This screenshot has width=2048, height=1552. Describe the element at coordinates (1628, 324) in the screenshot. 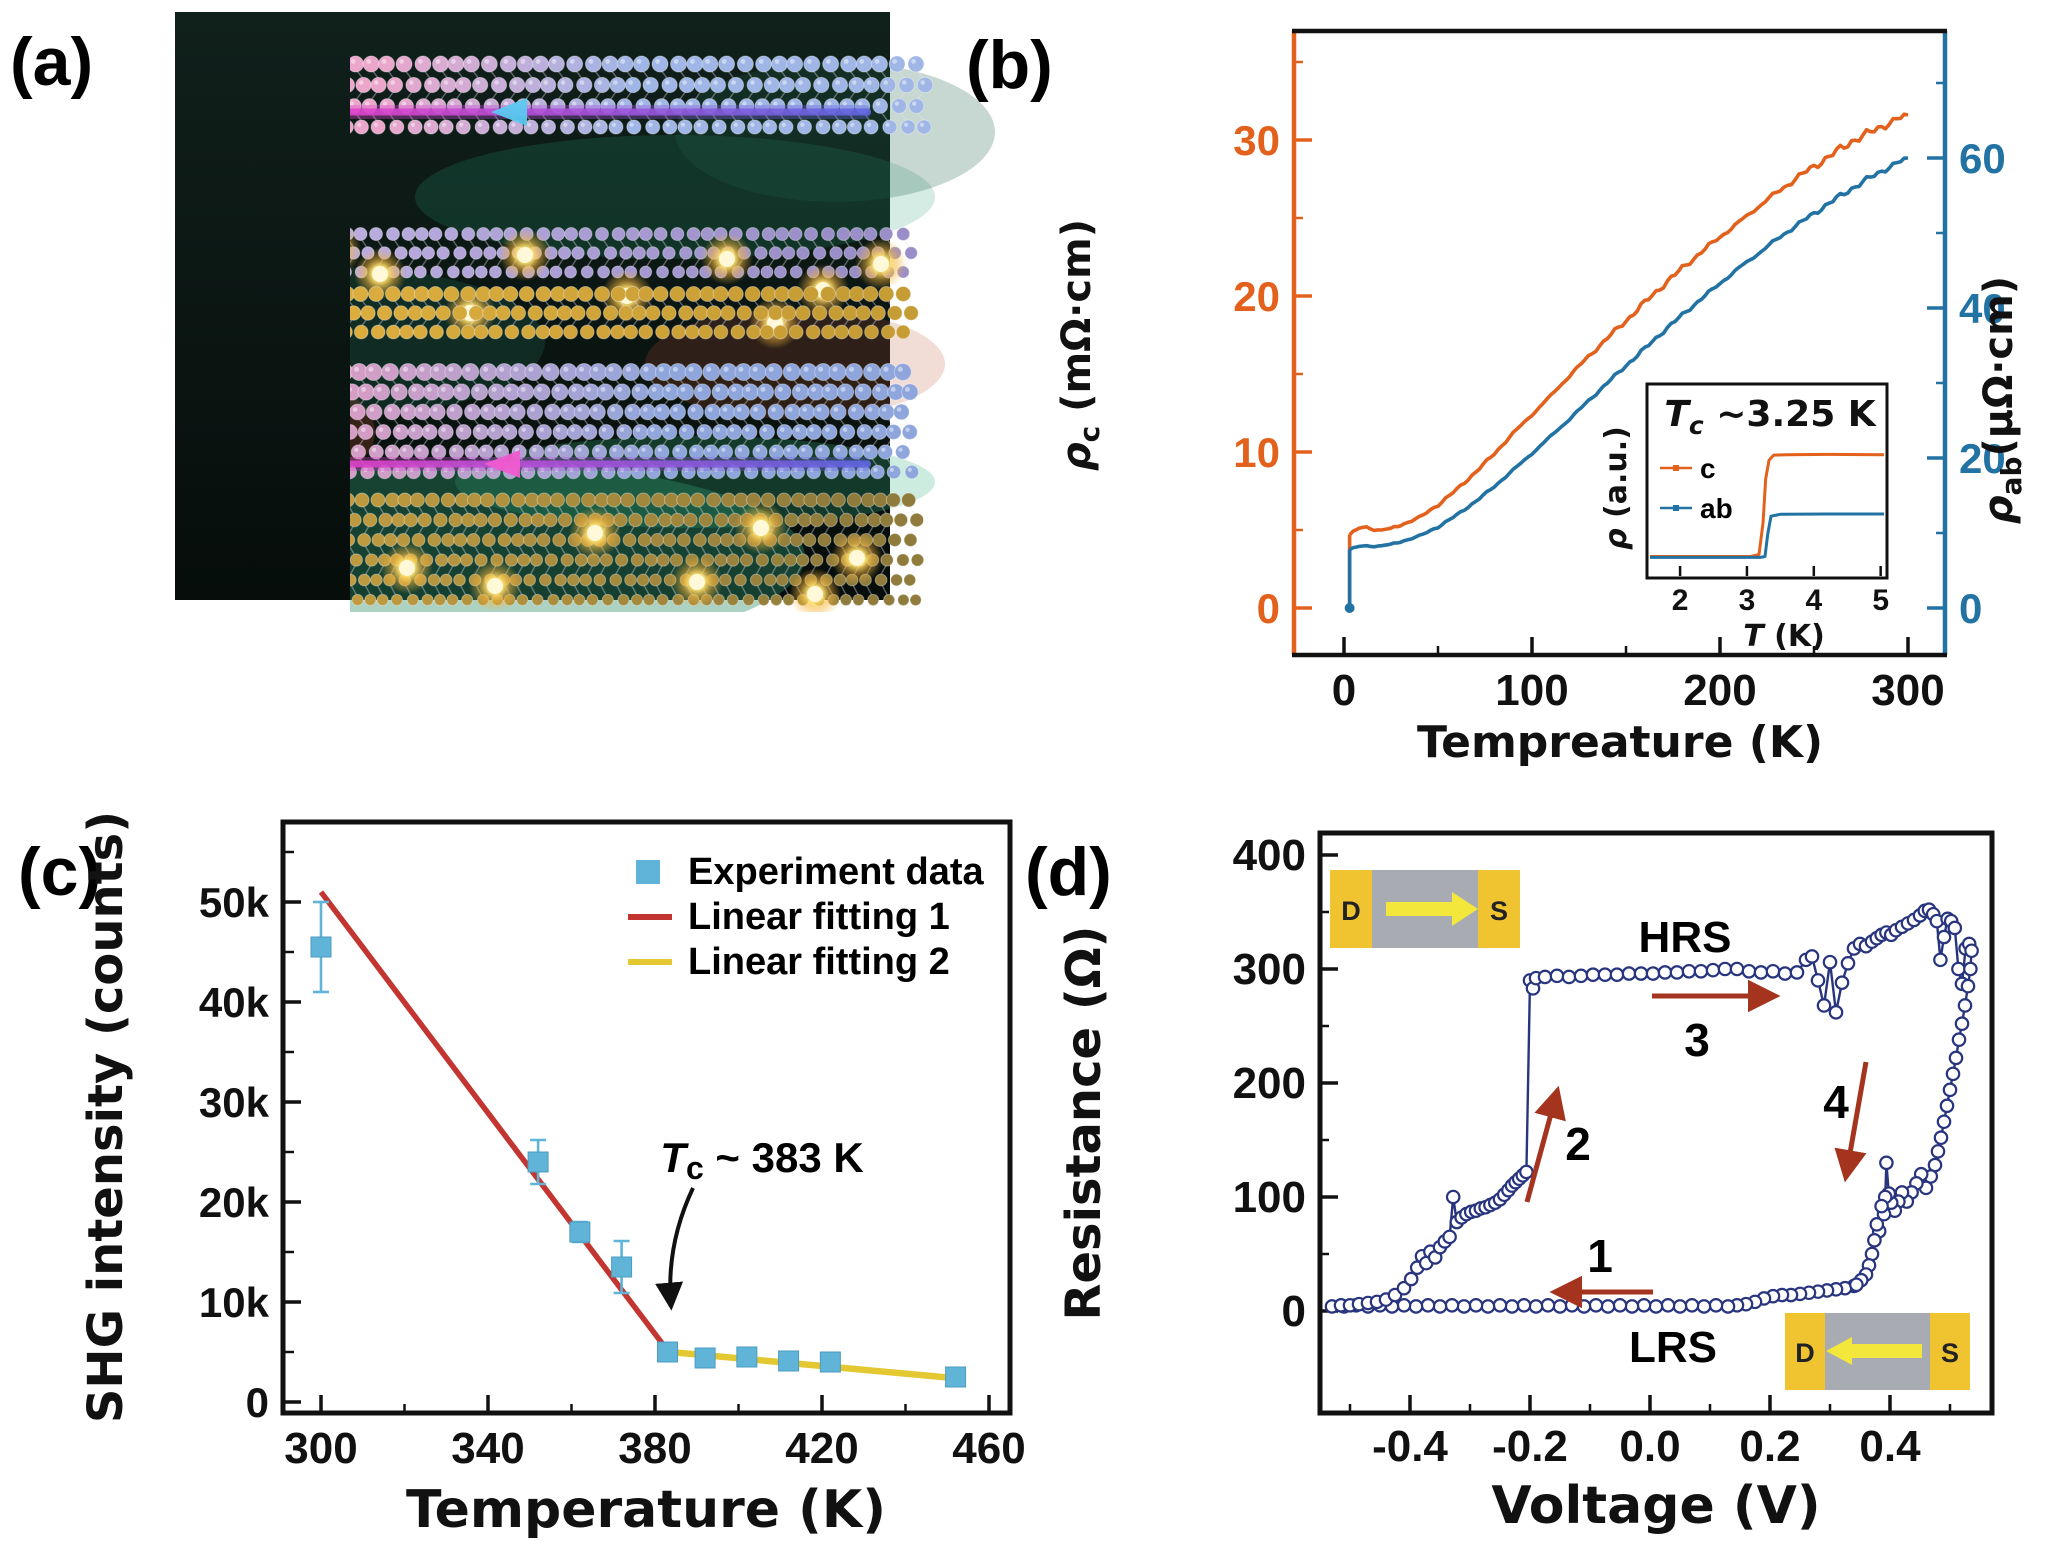

I see `rho-c-curve` at that location.